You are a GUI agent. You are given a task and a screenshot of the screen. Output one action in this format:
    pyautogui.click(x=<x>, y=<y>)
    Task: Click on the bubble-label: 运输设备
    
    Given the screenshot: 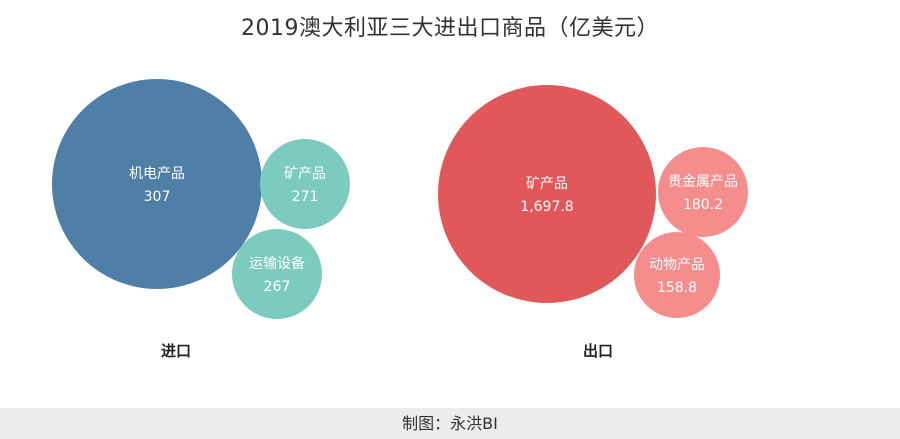 What is the action you would take?
    pyautogui.click(x=277, y=263)
    